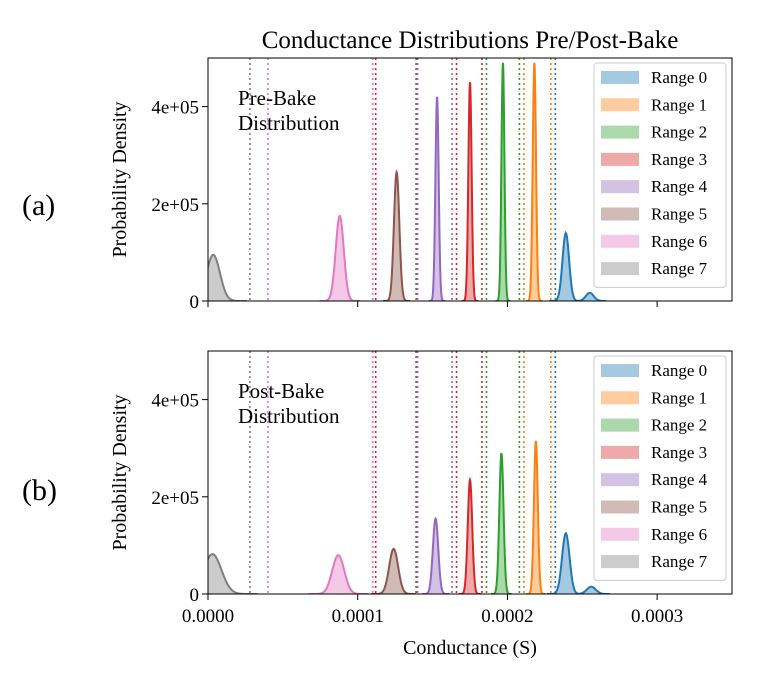 The width and height of the screenshot is (762, 684). I want to click on panel-b-legend-label-0: Range 0, so click(679, 370).